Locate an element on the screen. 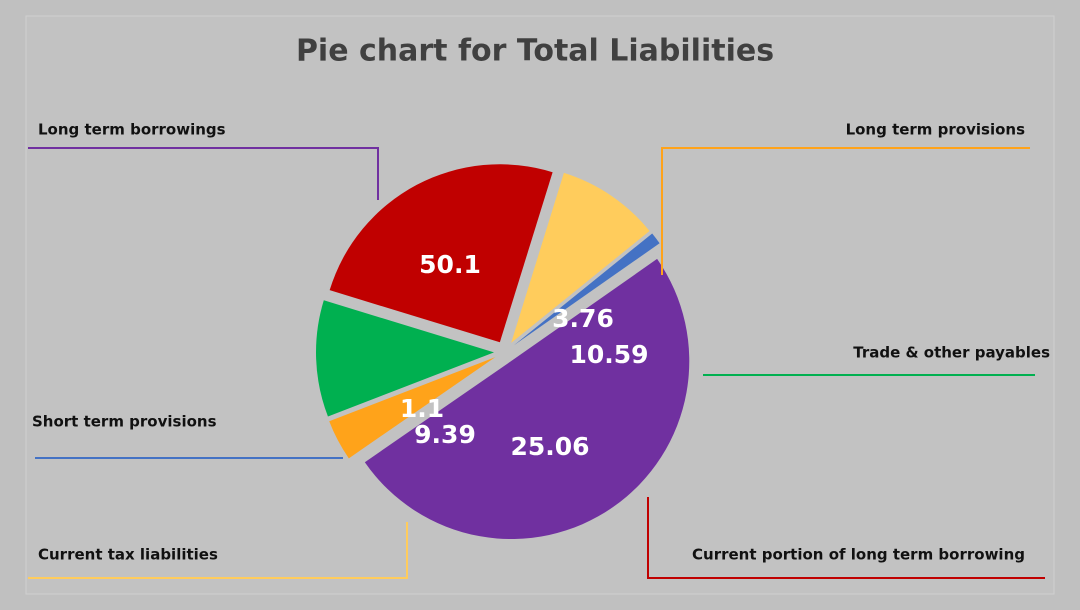 The width and height of the screenshot is (1080, 610). value-label: 9.39 is located at coordinates (445, 434).